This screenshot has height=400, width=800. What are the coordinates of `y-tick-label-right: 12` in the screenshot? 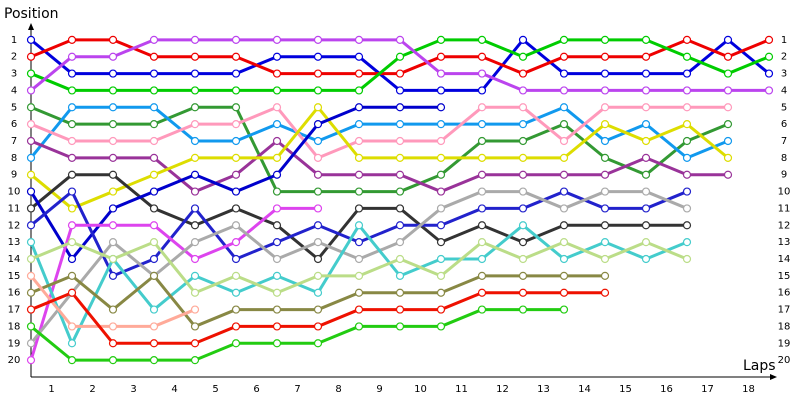 It's located at (784, 225).